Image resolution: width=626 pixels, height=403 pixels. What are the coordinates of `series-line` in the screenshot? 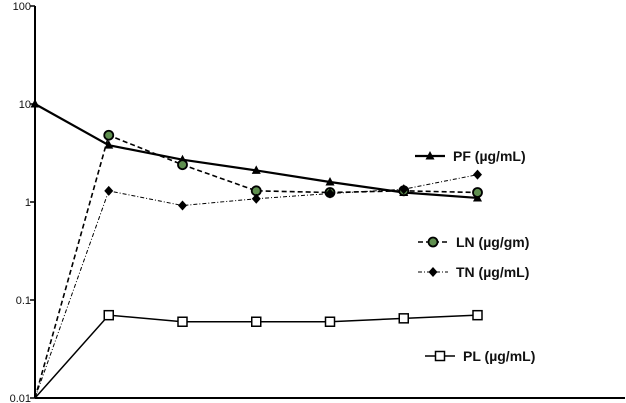 It's located at (256, 356).